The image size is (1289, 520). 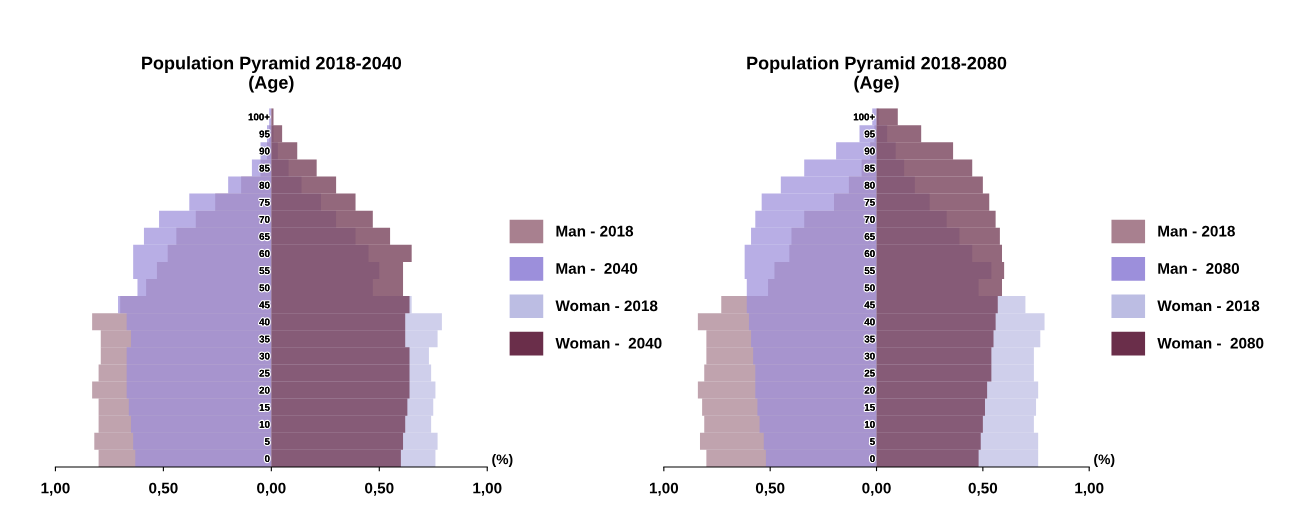 What do you see at coordinates (272, 74) in the screenshot?
I see `chart-title: Population Pyramid 2018-2040 (Age)` at bounding box center [272, 74].